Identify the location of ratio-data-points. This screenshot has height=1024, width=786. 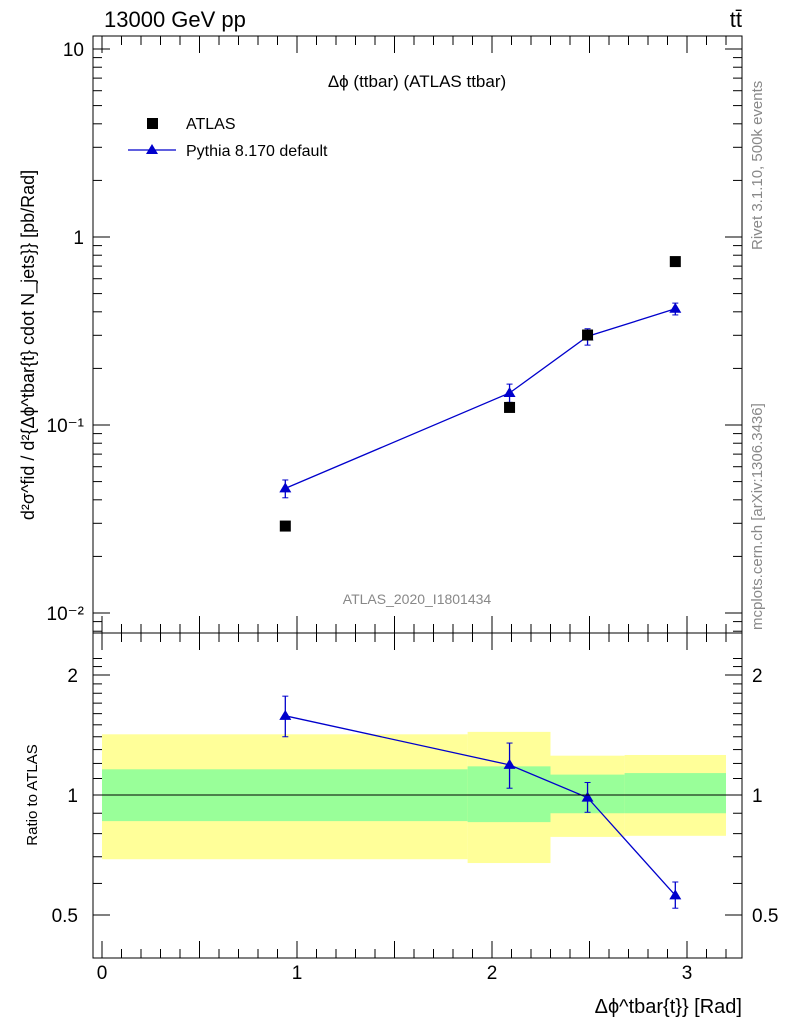
(480, 802).